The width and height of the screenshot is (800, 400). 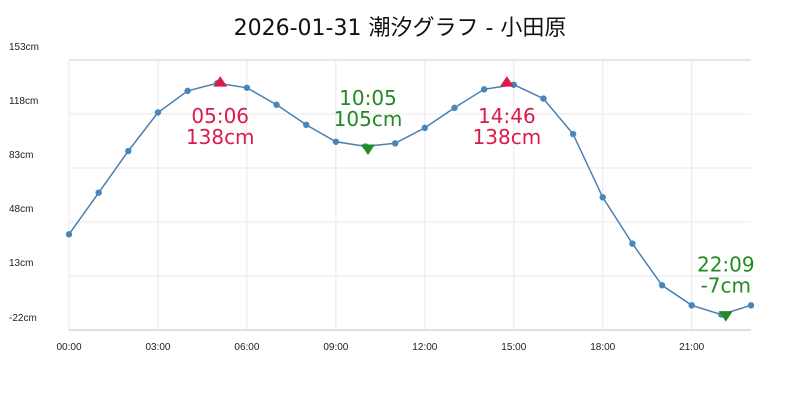 What do you see at coordinates (368, 119) in the screenshot?
I see `low-tide-level: 105cm` at bounding box center [368, 119].